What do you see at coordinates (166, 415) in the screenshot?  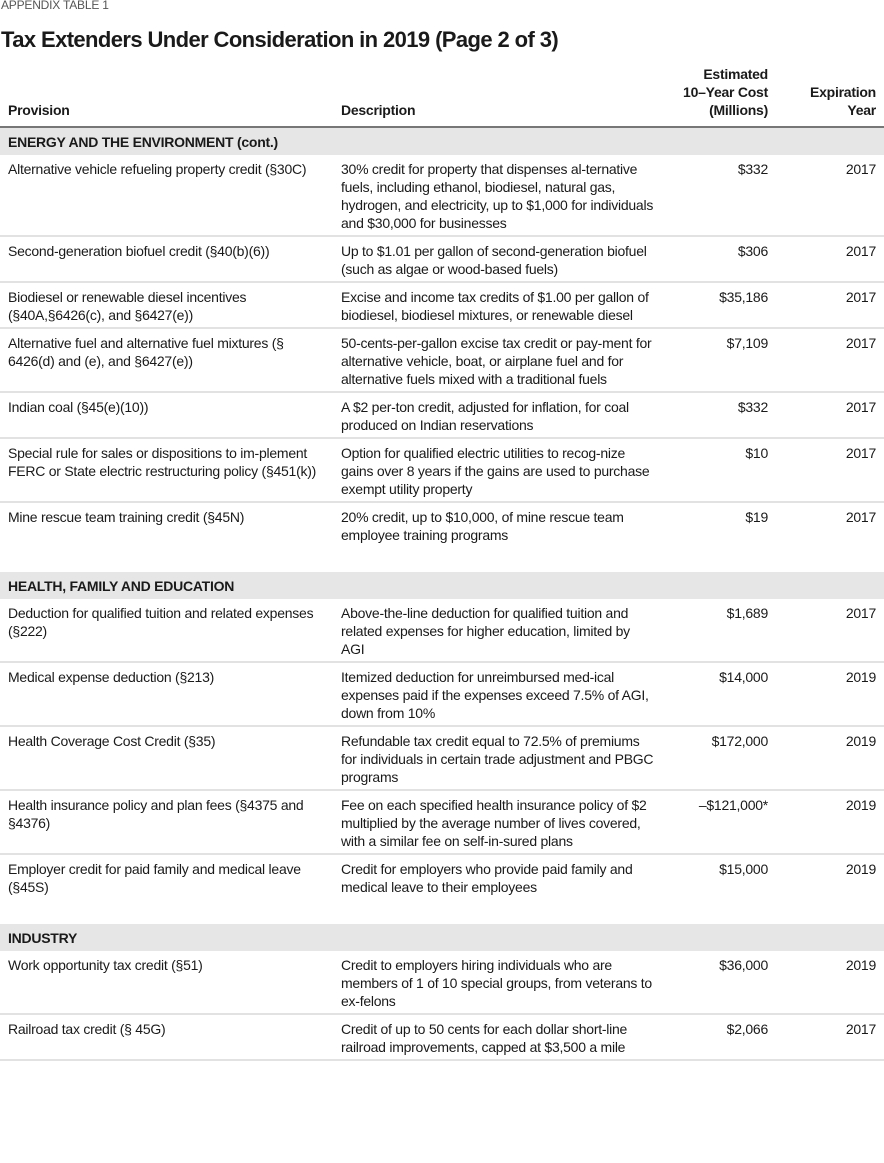 I see `cell-provision: Indian coal (§45(e)(10))` at bounding box center [166, 415].